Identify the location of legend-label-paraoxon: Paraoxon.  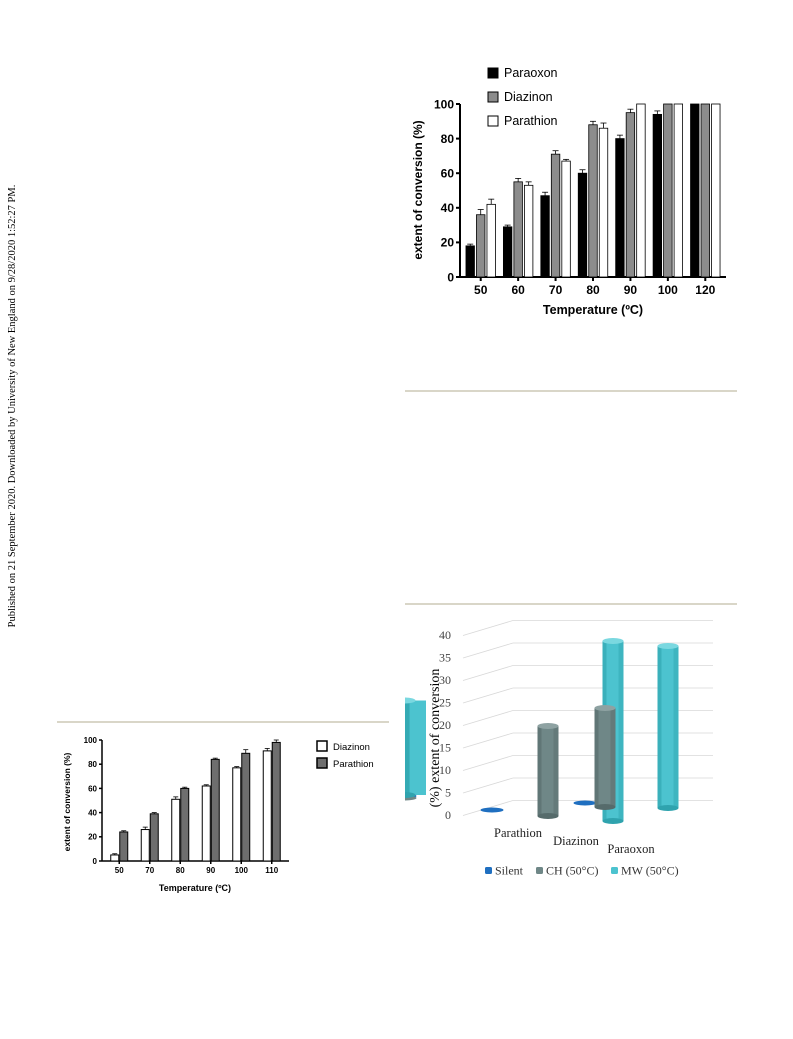
(531, 73).